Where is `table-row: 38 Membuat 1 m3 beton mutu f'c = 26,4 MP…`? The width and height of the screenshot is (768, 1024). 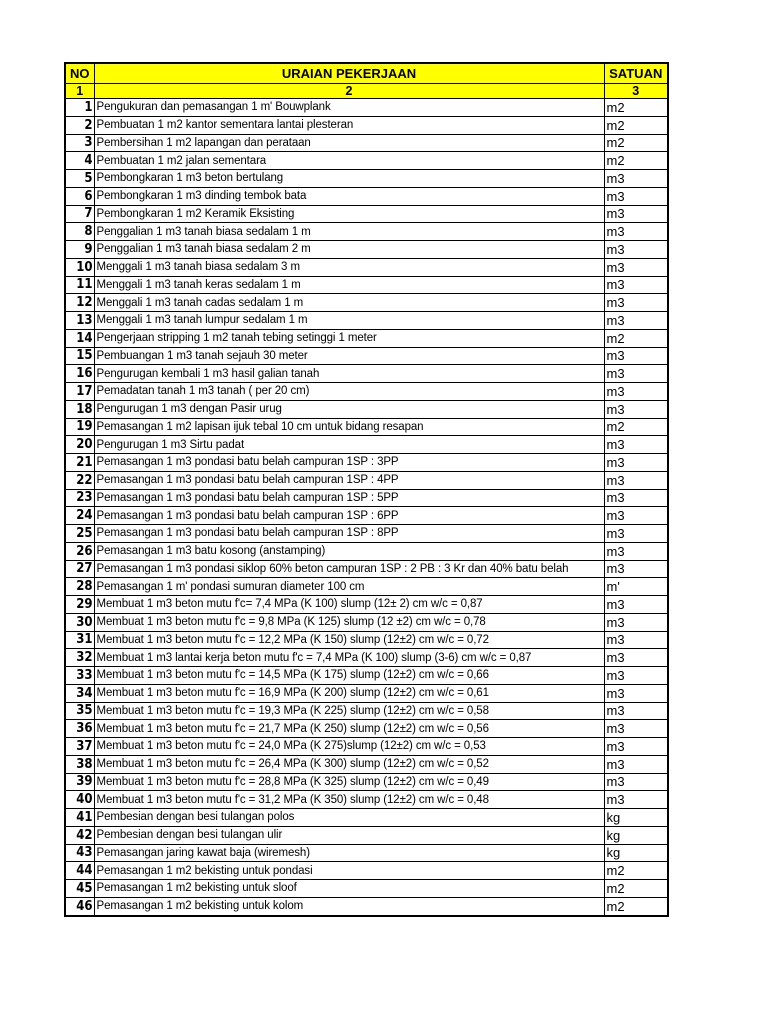
table-row: 38 Membuat 1 m3 beton mutu f'c = 26,4 MP… is located at coordinates (366, 764).